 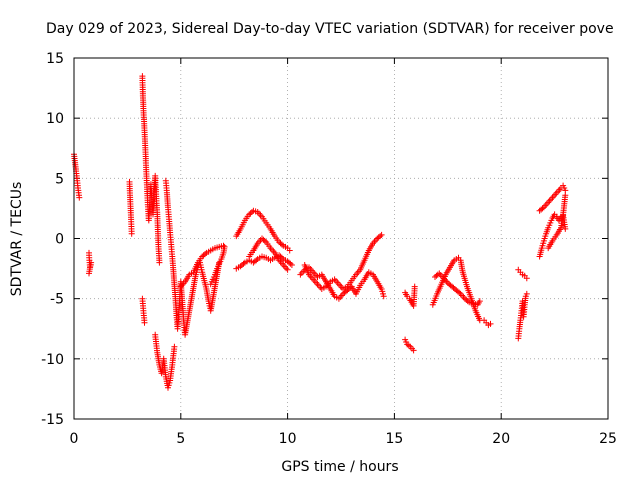 I want to click on y-tick-label: 15, so click(x=55, y=59).